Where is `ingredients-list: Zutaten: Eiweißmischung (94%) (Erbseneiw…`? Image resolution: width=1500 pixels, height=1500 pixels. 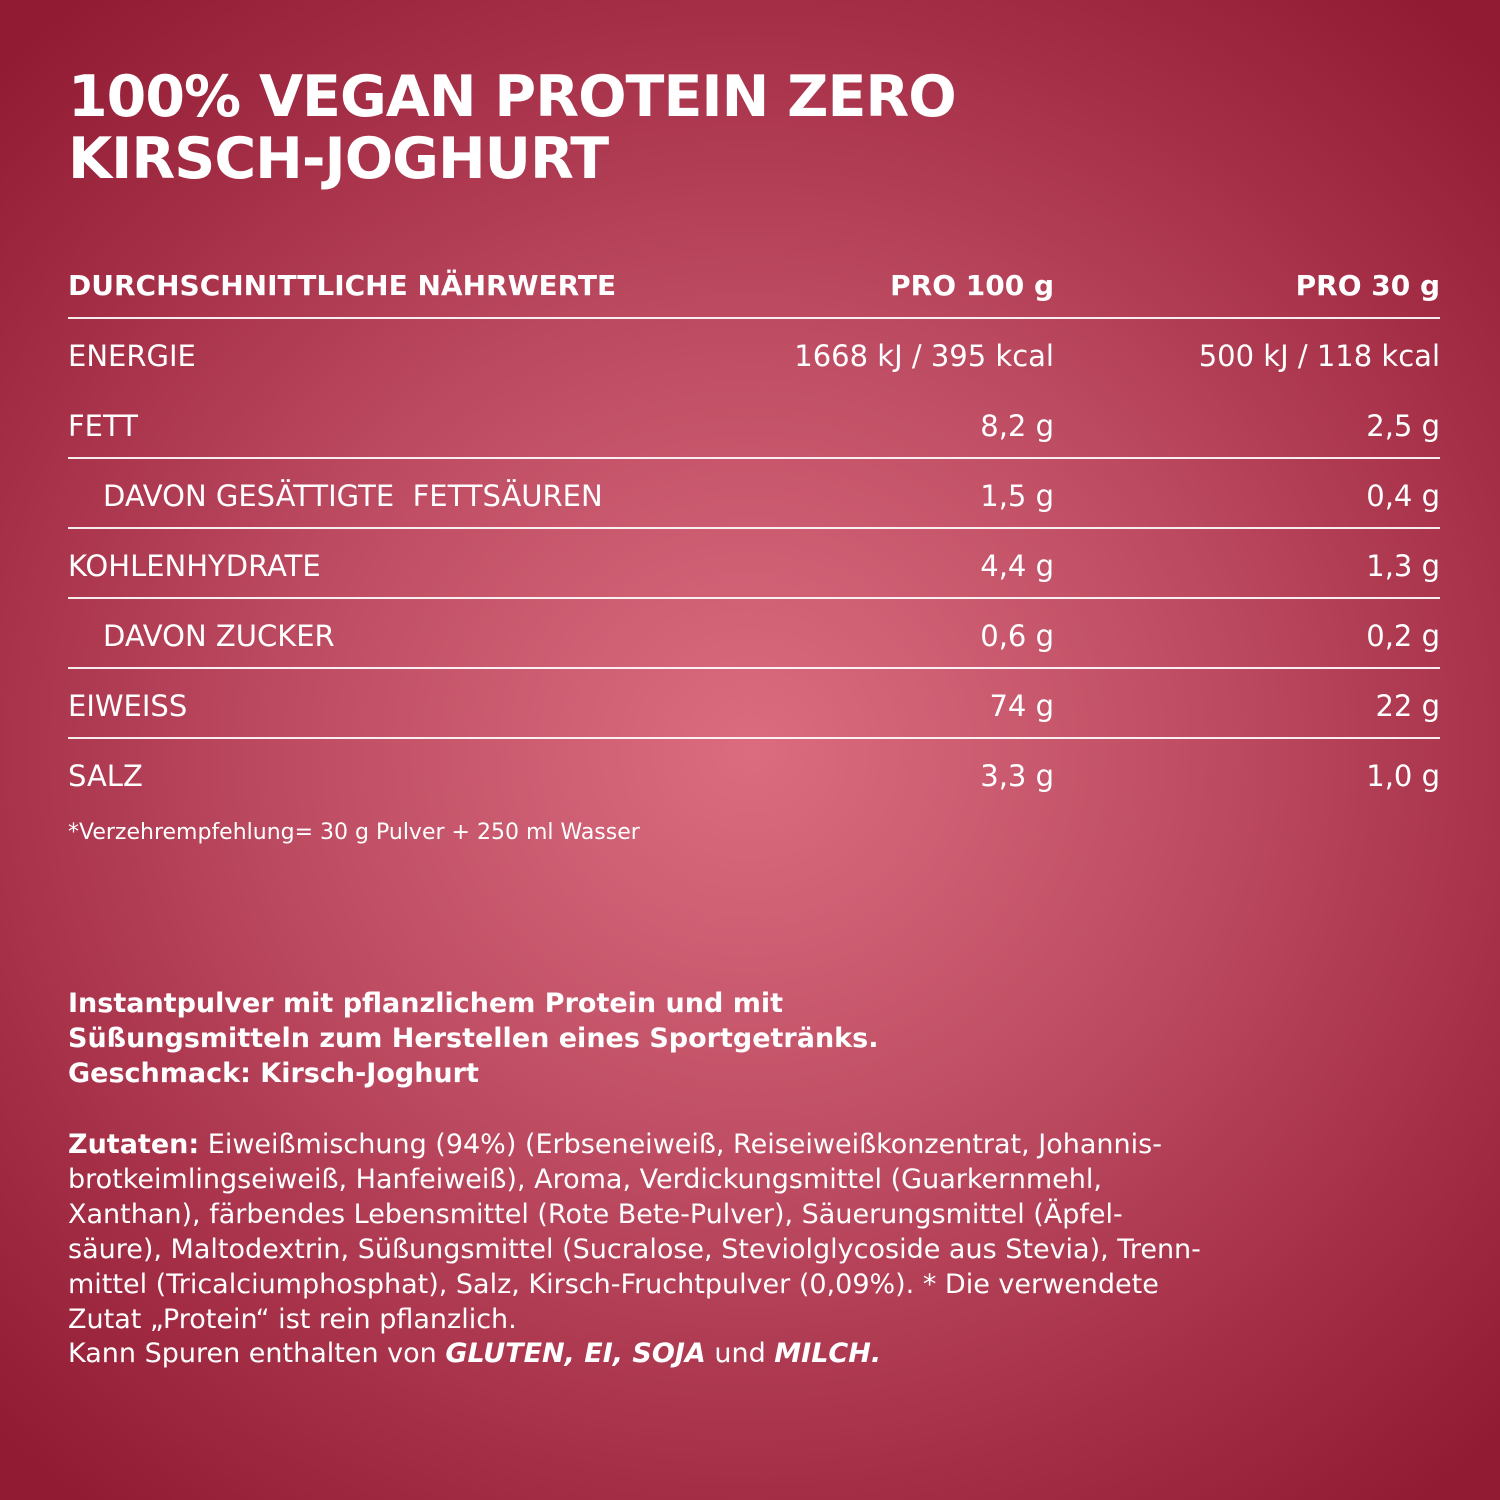
ingredients-list: Zutaten: Eiweißmischung (94%) (Erbseneiw… is located at coordinates (758, 1232).